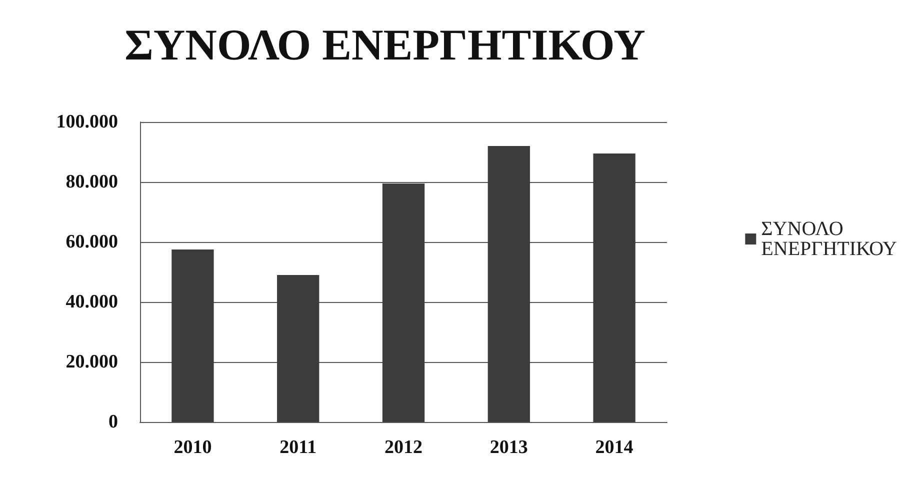  Describe the element at coordinates (509, 447) in the screenshot. I see `x-tick-label: 2013` at that location.